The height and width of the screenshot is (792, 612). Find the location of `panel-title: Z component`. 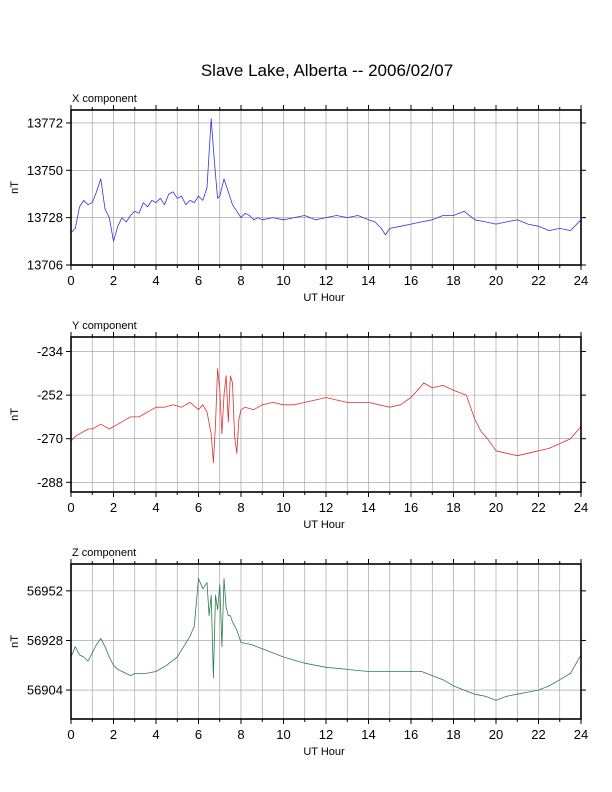

panel-title: Z component is located at coordinates (104, 553).